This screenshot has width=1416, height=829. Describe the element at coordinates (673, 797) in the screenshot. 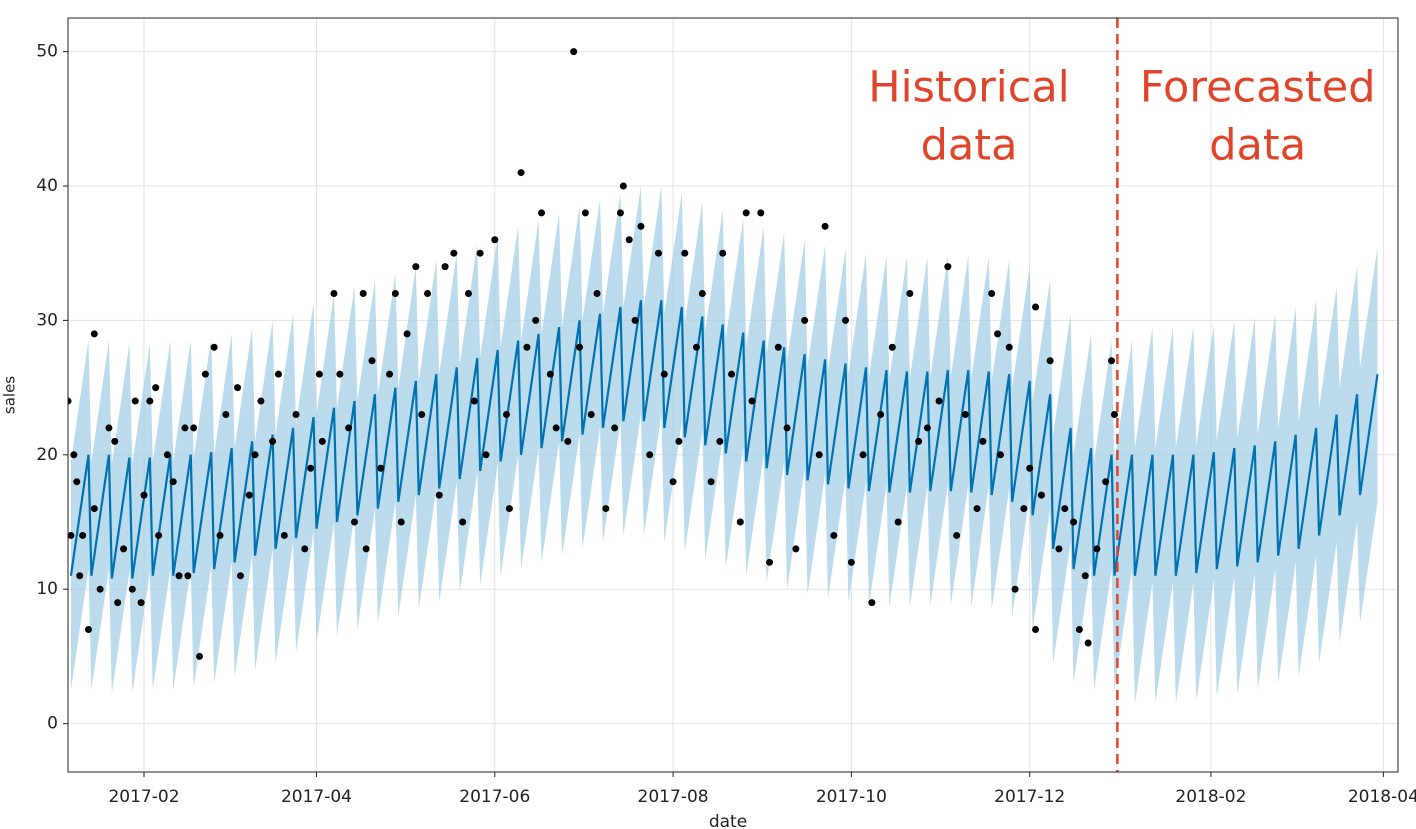

I see `x-tick-label: 2017-08` at that location.